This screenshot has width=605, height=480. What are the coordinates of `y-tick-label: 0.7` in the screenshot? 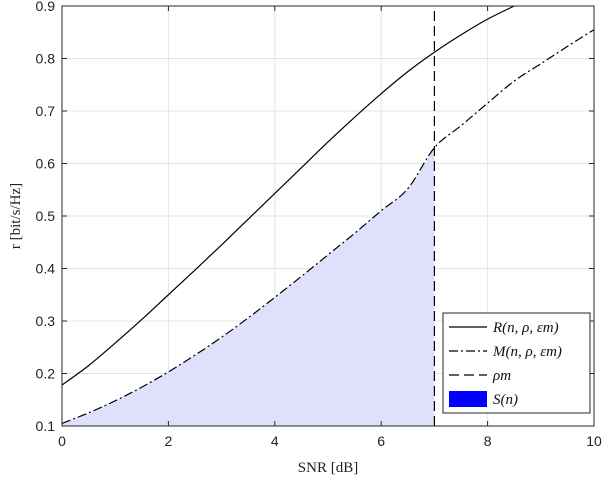 It's located at (46, 111).